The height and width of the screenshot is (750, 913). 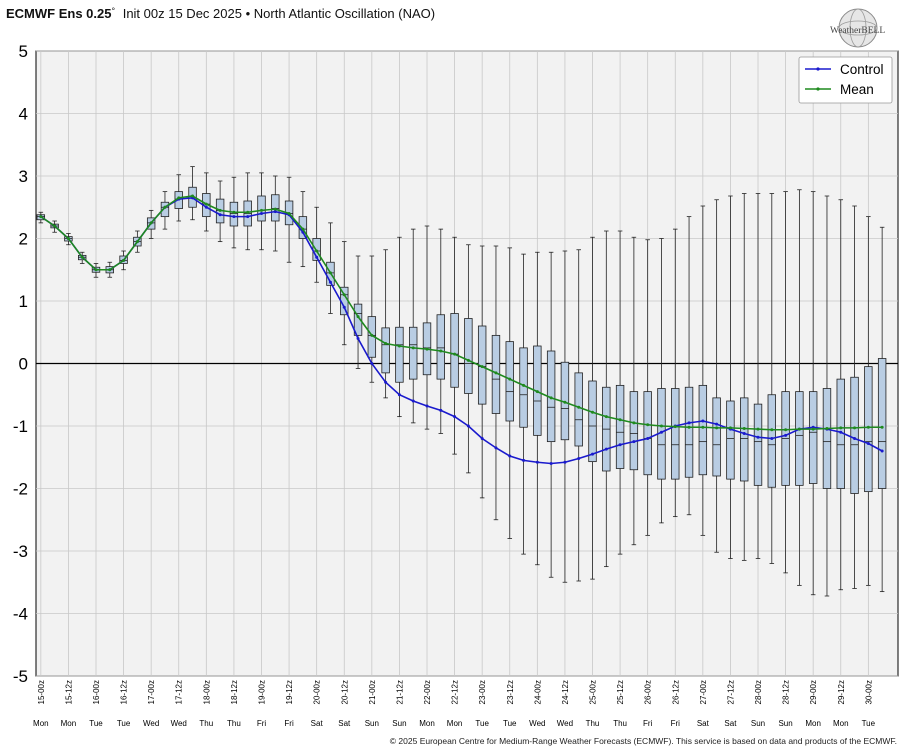 I want to click on x-tick-label: 26-00z, so click(x=648, y=692).